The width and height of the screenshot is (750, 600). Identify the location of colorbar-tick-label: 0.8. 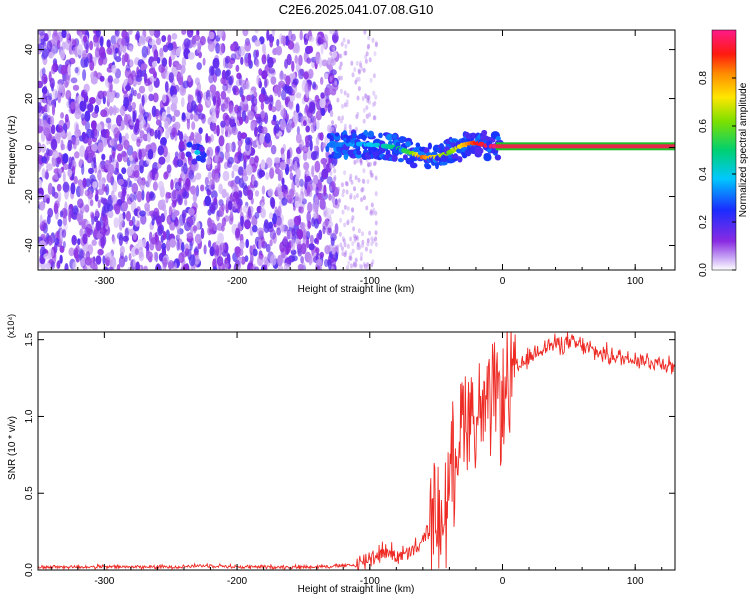
(703, 78).